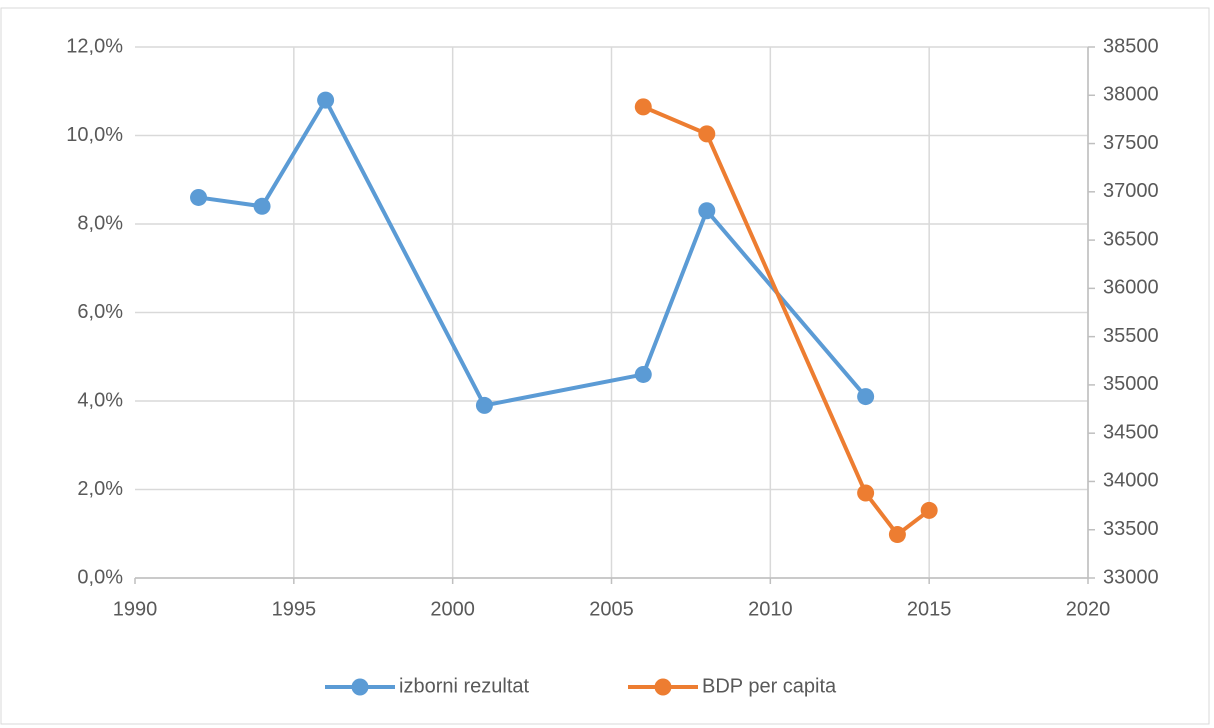 Image resolution: width=1214 pixels, height=728 pixels. What do you see at coordinates (464, 686) in the screenshot?
I see `legend-label: izborni rezultat` at bounding box center [464, 686].